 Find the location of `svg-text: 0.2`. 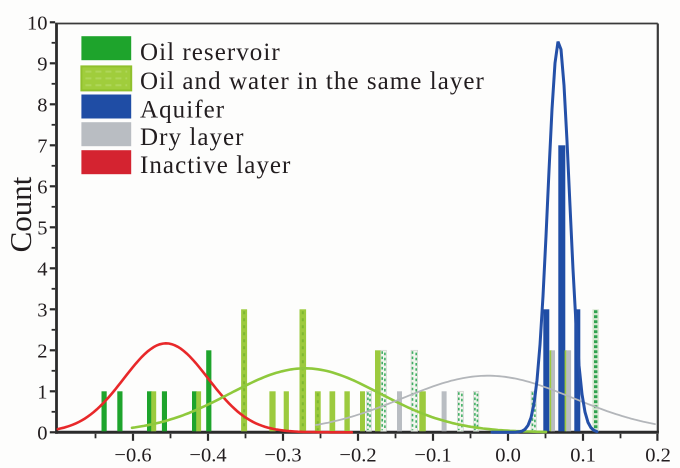

svg-text: 0.2 is located at coordinates (658, 456).